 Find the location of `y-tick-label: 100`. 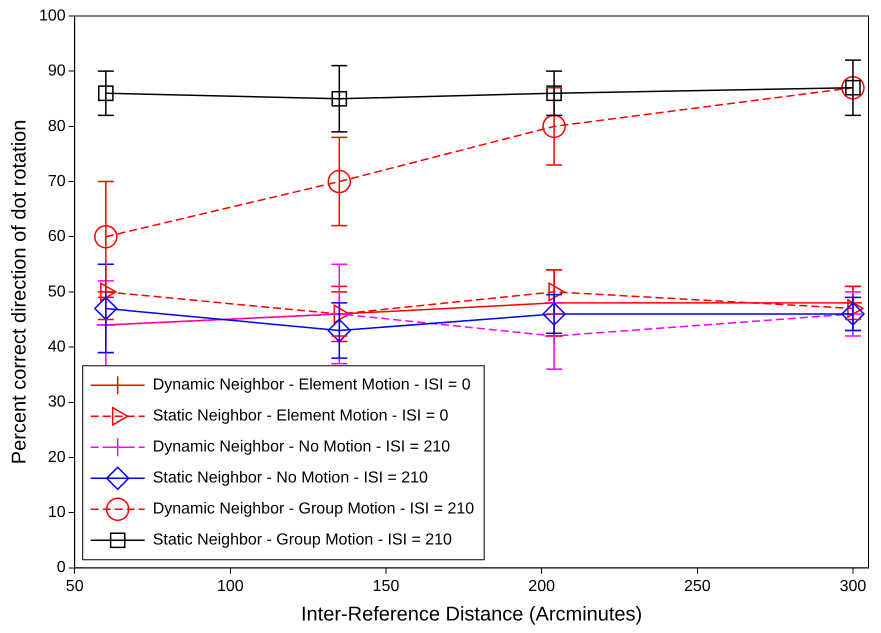

y-tick-label: 100 is located at coordinates (52, 15).